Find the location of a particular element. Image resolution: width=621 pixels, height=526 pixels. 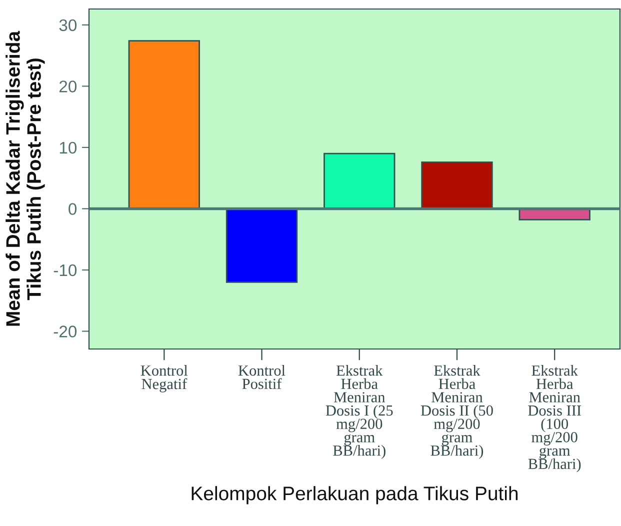

x-tick-label: Ekstrak Herba Meniran Dosis II (50 mg/200 gram BB/hari) is located at coordinates (456, 411).